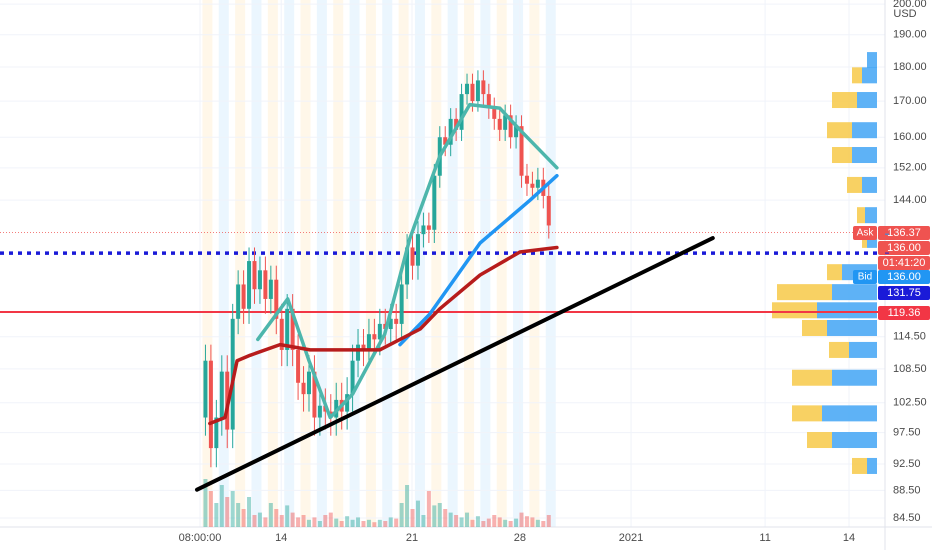  I want to click on price-tag-label: 136.37, so click(904, 233).